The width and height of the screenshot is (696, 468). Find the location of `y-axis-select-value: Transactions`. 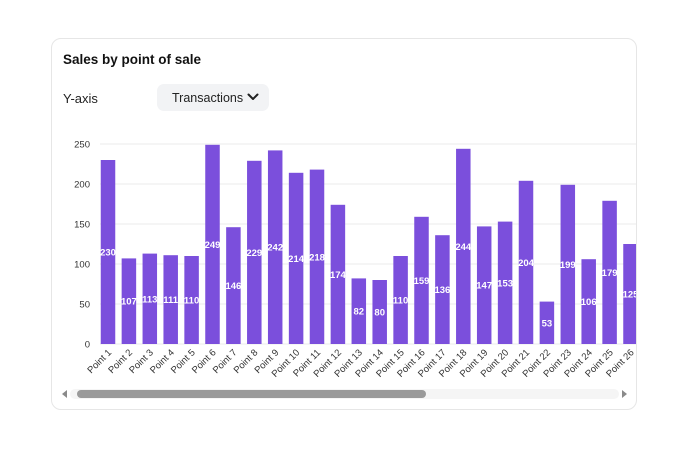

y-axis-select-value: Transactions is located at coordinates (208, 97).